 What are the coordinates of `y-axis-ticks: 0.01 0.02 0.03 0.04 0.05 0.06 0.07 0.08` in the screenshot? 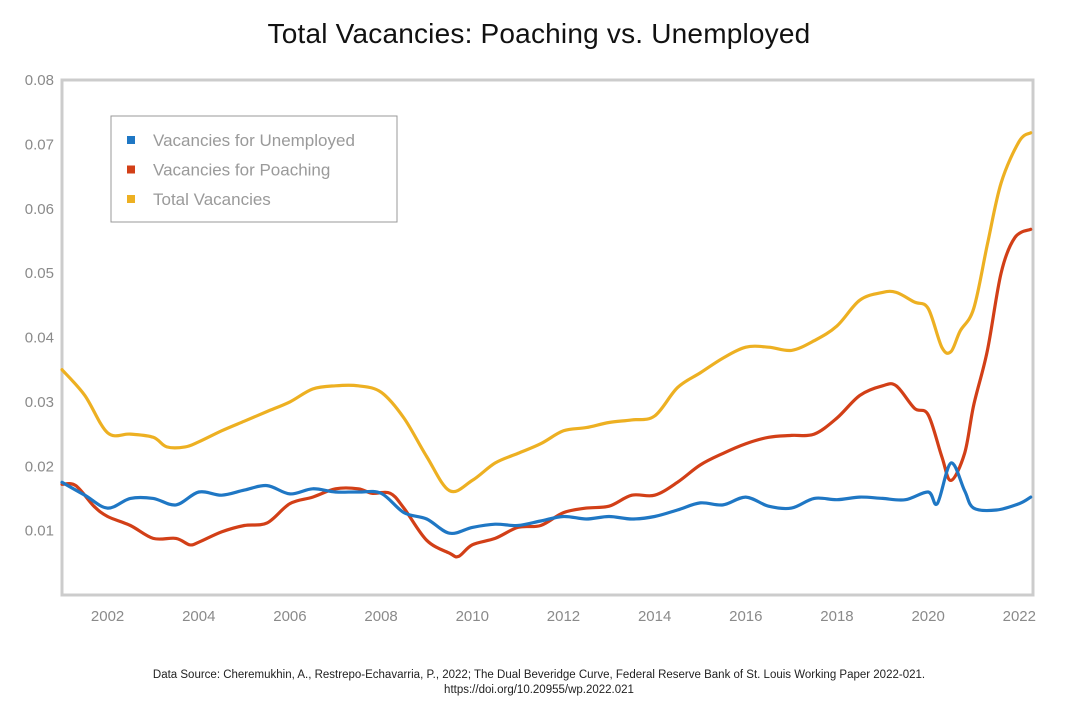 It's located at (39, 306).